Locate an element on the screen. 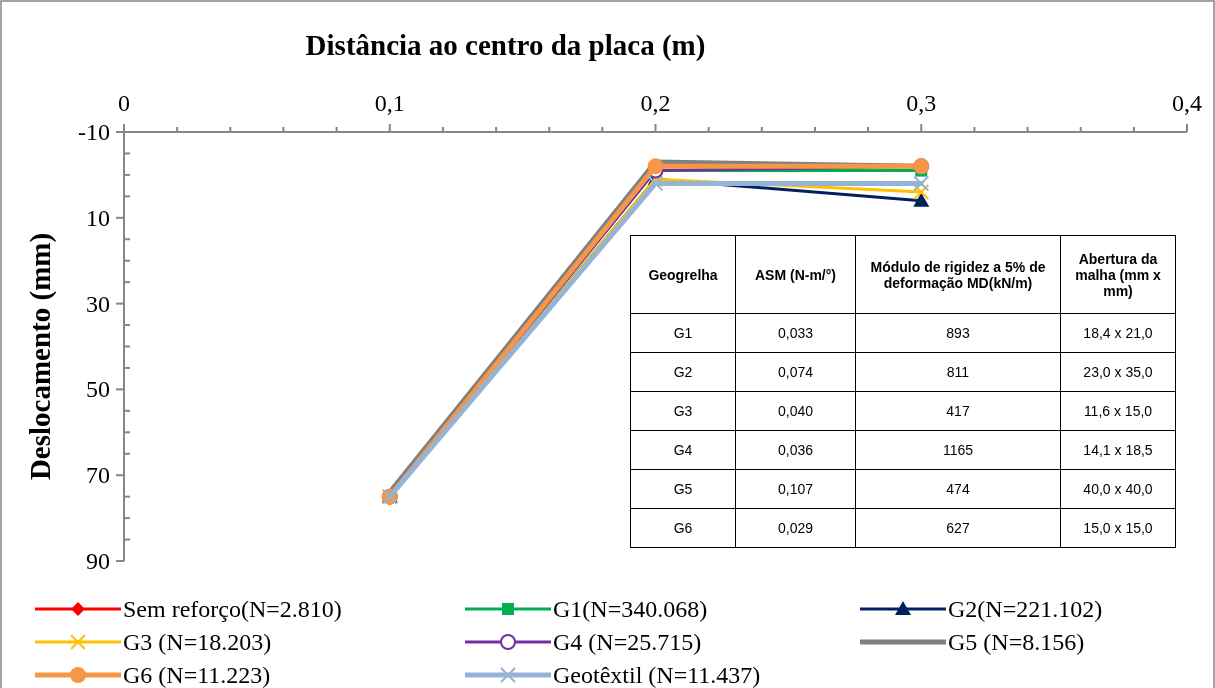  annotation: G2 is located at coordinates (683, 372).